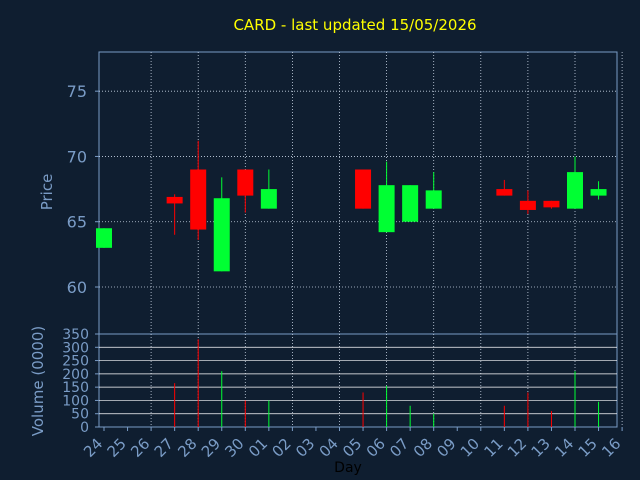 Image resolution: width=640 pixels, height=480 pixels. I want to click on price-y-ticks: 60 65 70 75, so click(83, 189).